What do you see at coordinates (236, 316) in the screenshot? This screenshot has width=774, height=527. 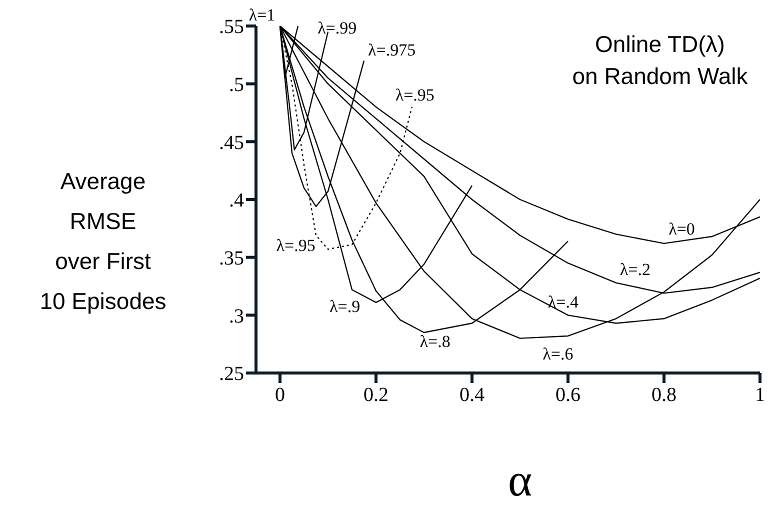 I see `y-tick-label: .3` at bounding box center [236, 316].